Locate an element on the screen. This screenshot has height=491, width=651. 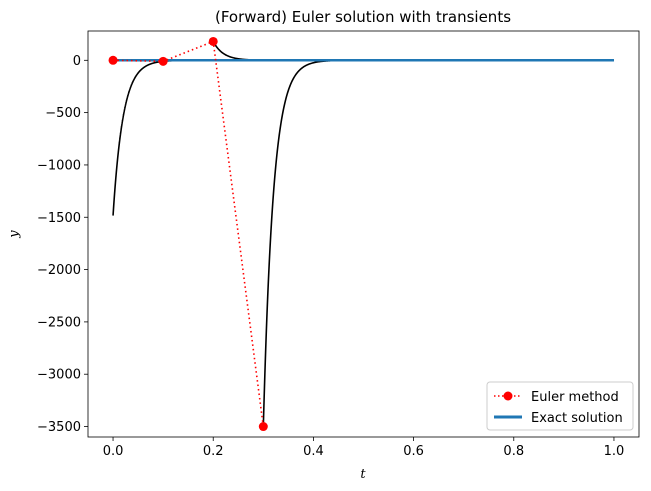
y-tick-label: −1500 is located at coordinates (59, 218).